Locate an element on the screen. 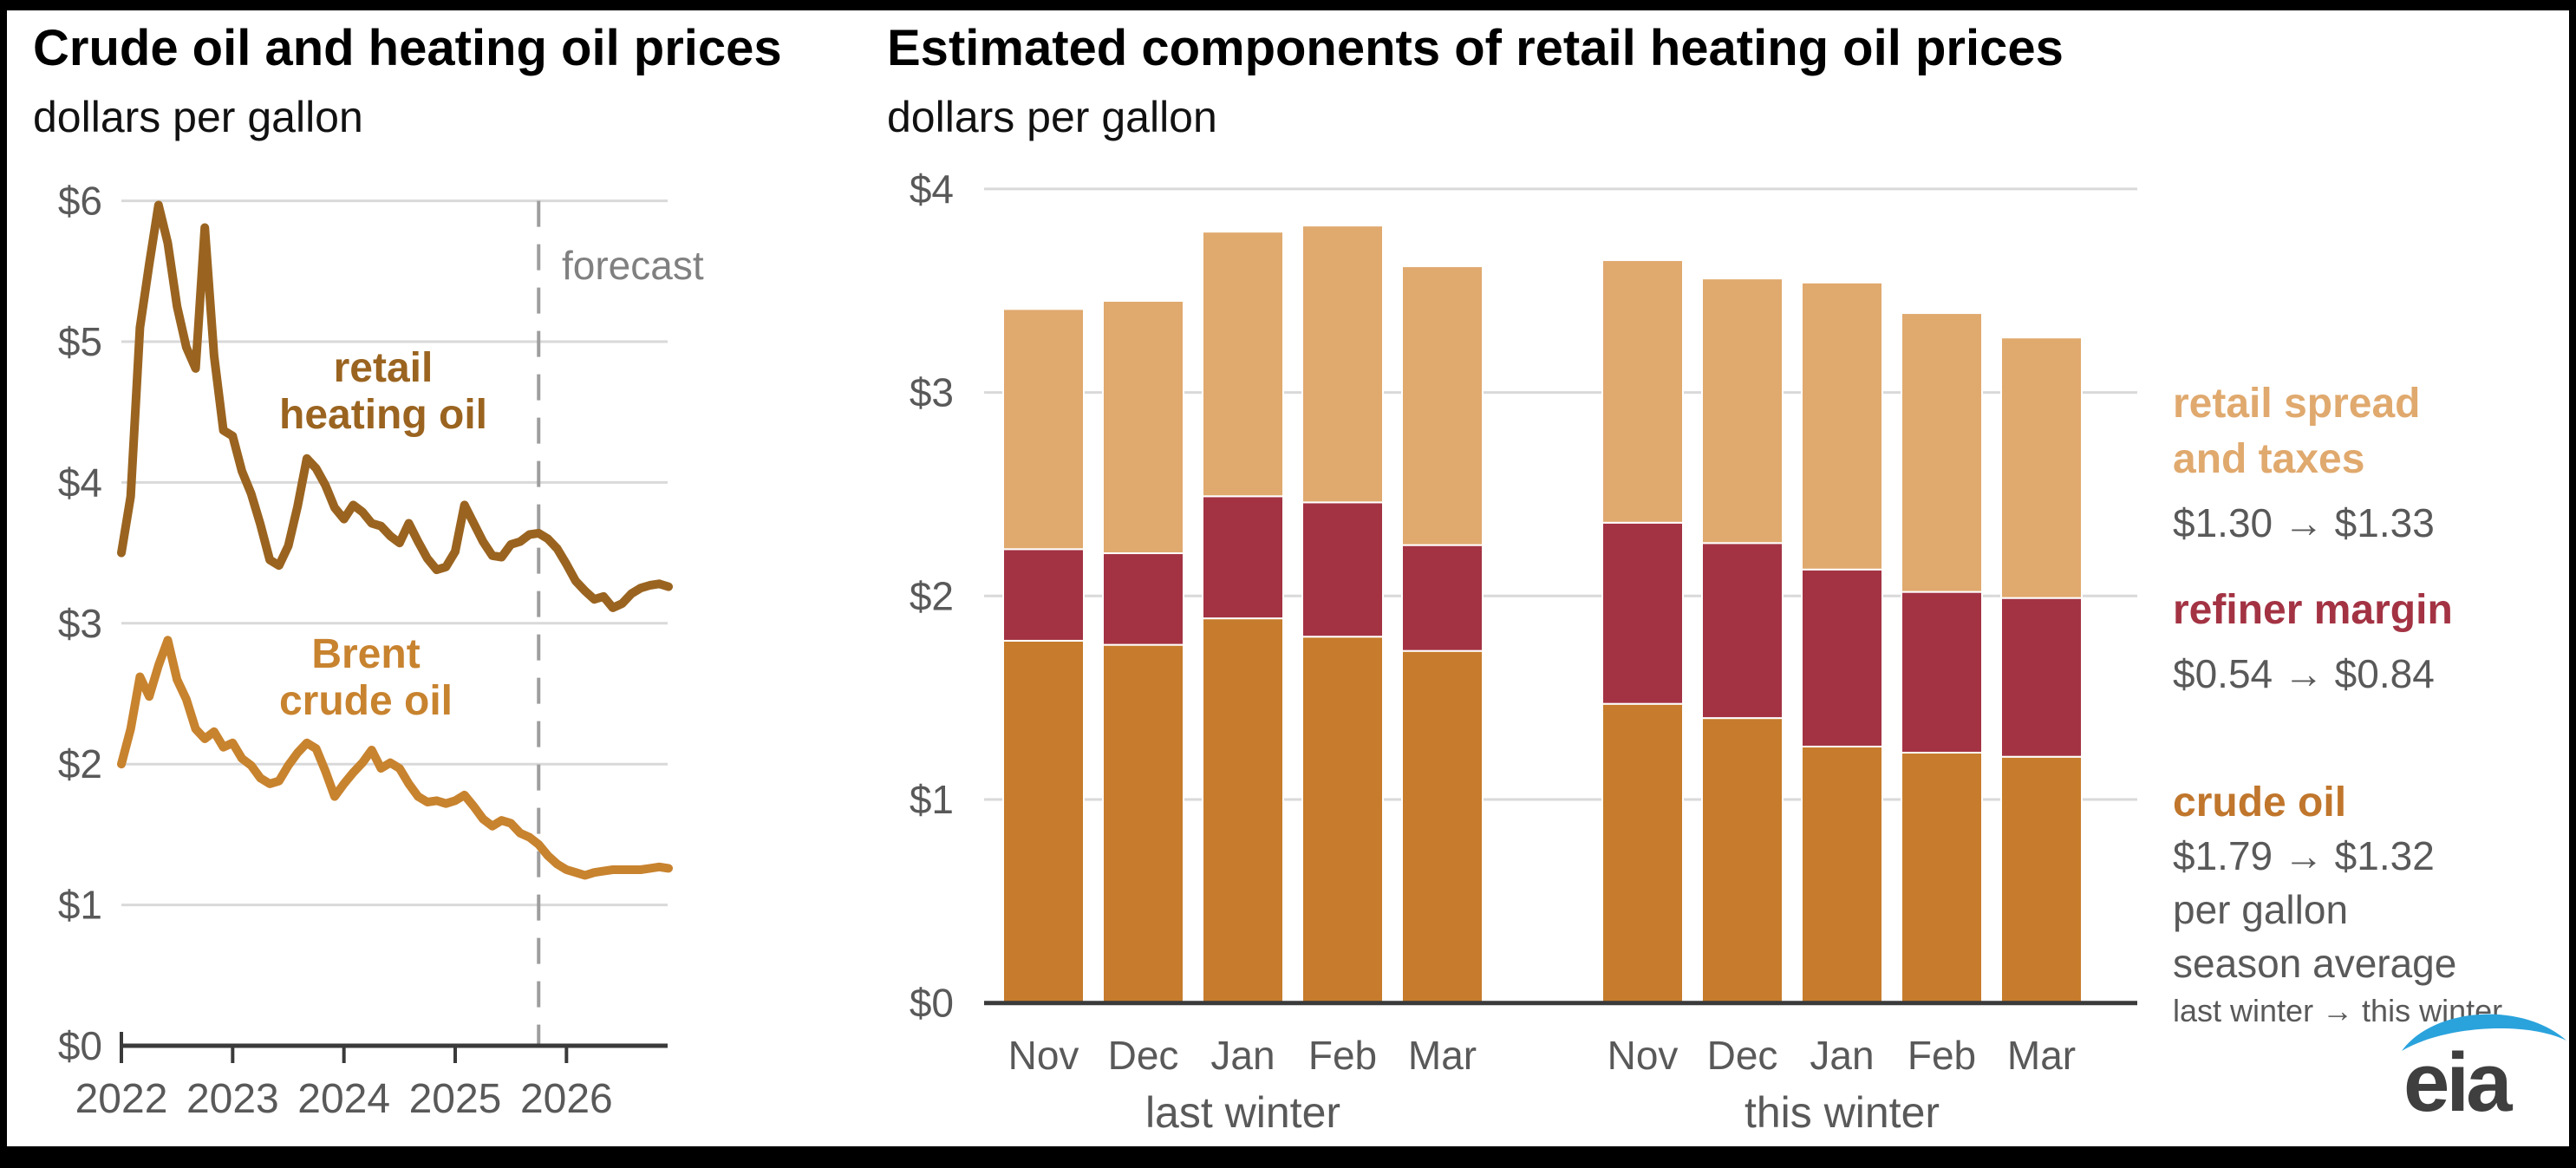 The image size is (2576, 1168). legend-per-gallon-note: per gallon is located at coordinates (2261, 909).